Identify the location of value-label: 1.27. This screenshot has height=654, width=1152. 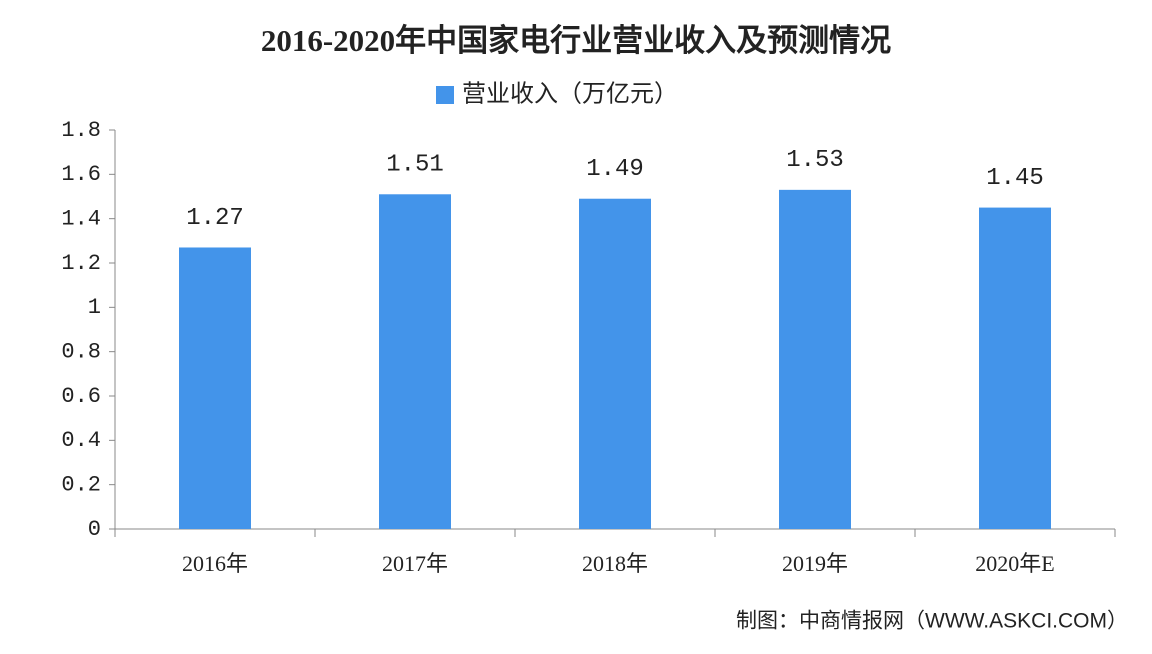
(215, 218).